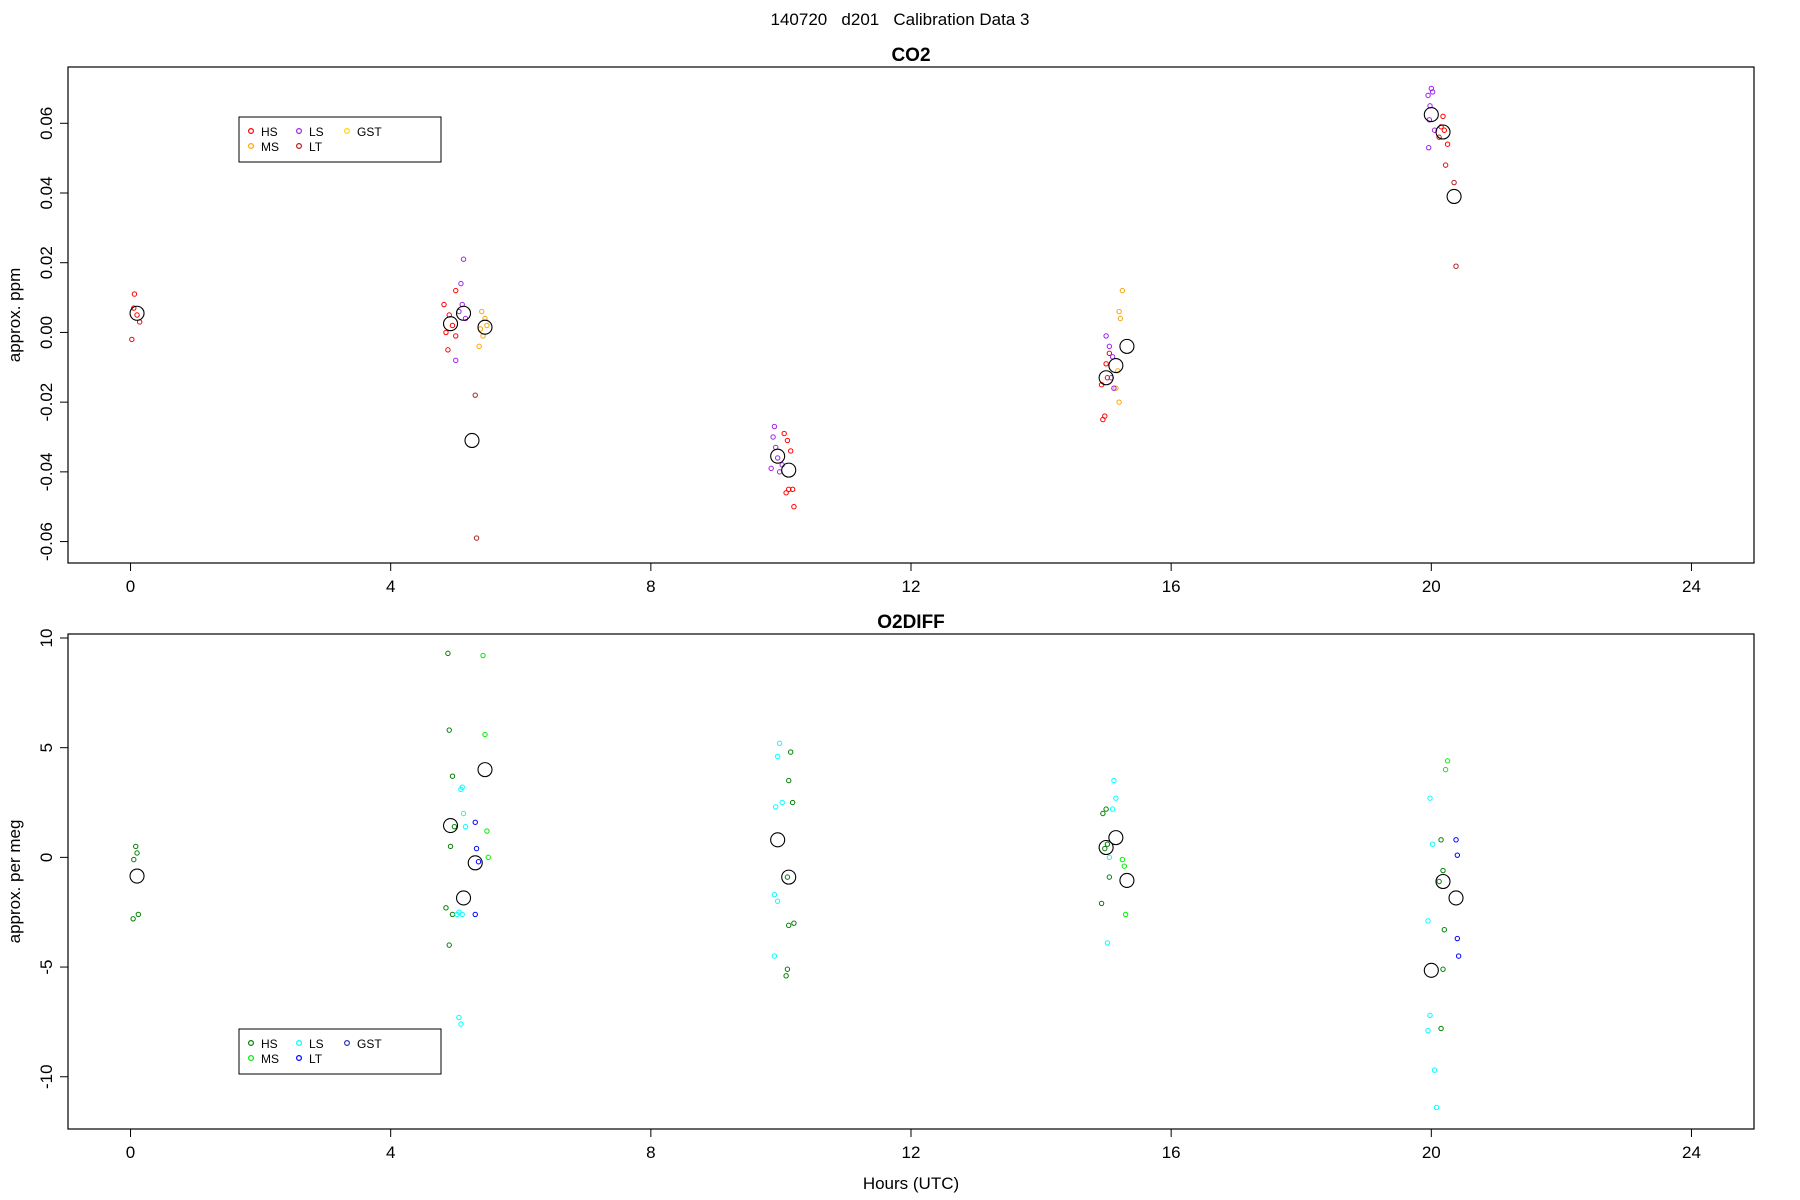  What do you see at coordinates (46, 332) in the screenshot?
I see `y-tick-label: 0.00` at bounding box center [46, 332].